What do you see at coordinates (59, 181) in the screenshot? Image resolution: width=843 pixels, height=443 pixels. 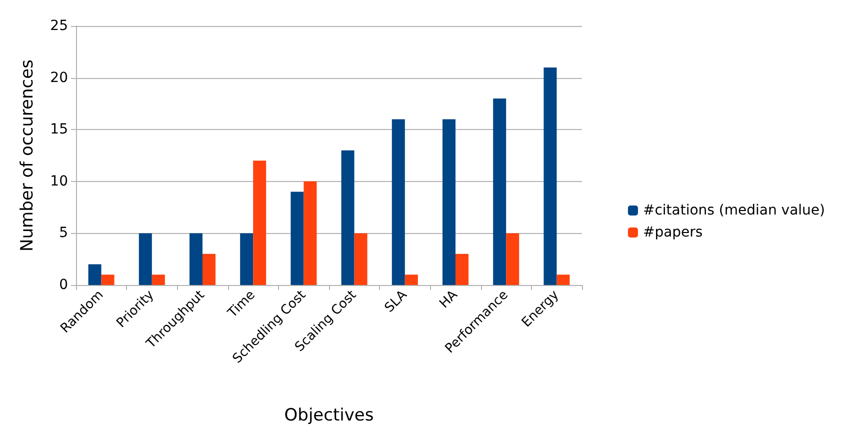 I see `y-tick-label: 10` at bounding box center [59, 181].